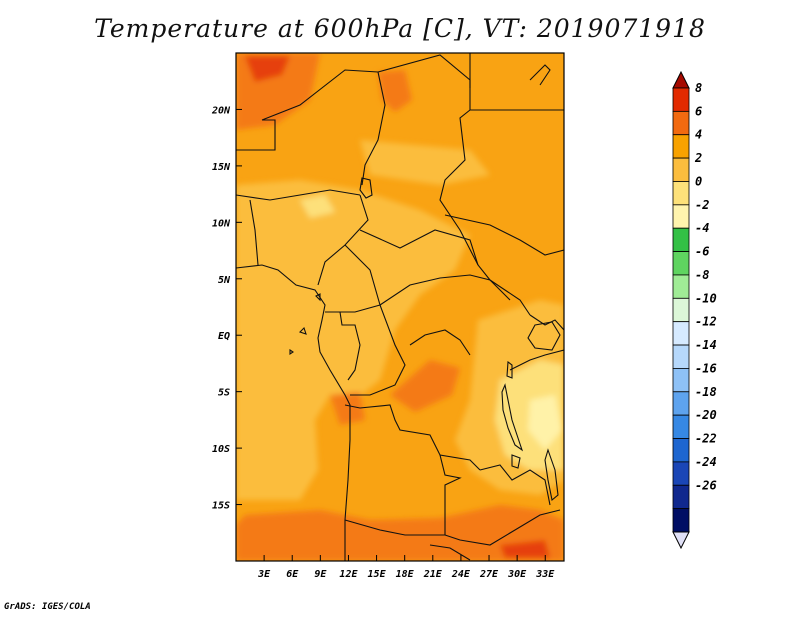 This screenshot has width=800, height=618. Describe the element at coordinates (440, 342) in the screenshot. I see `river-congo` at that location.